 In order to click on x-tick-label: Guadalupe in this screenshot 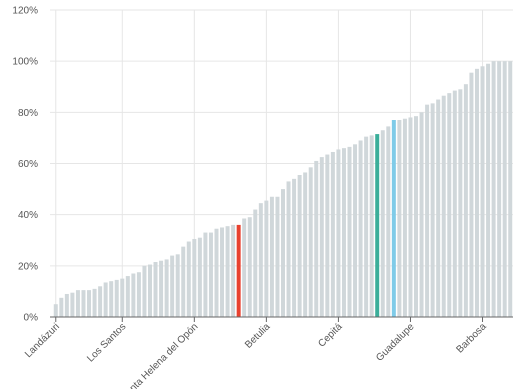, I will do `click(395, 342)`.